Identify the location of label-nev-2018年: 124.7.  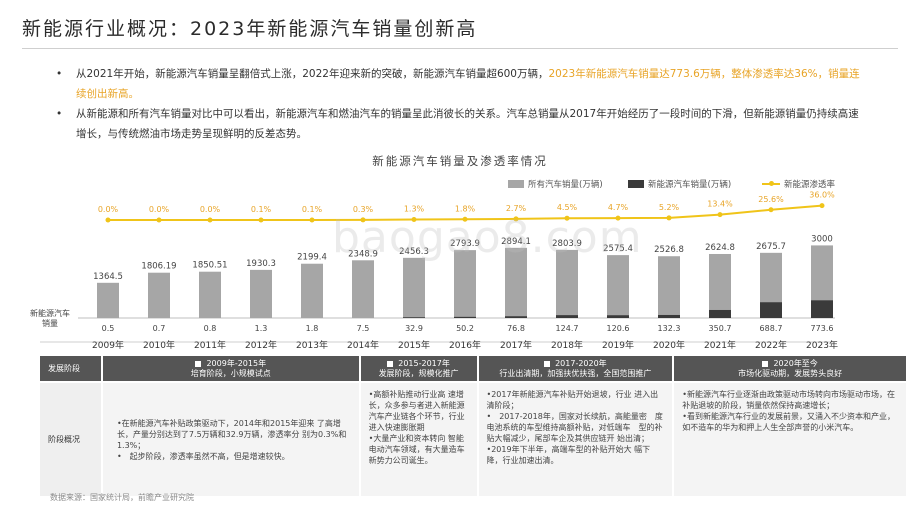
(567, 328).